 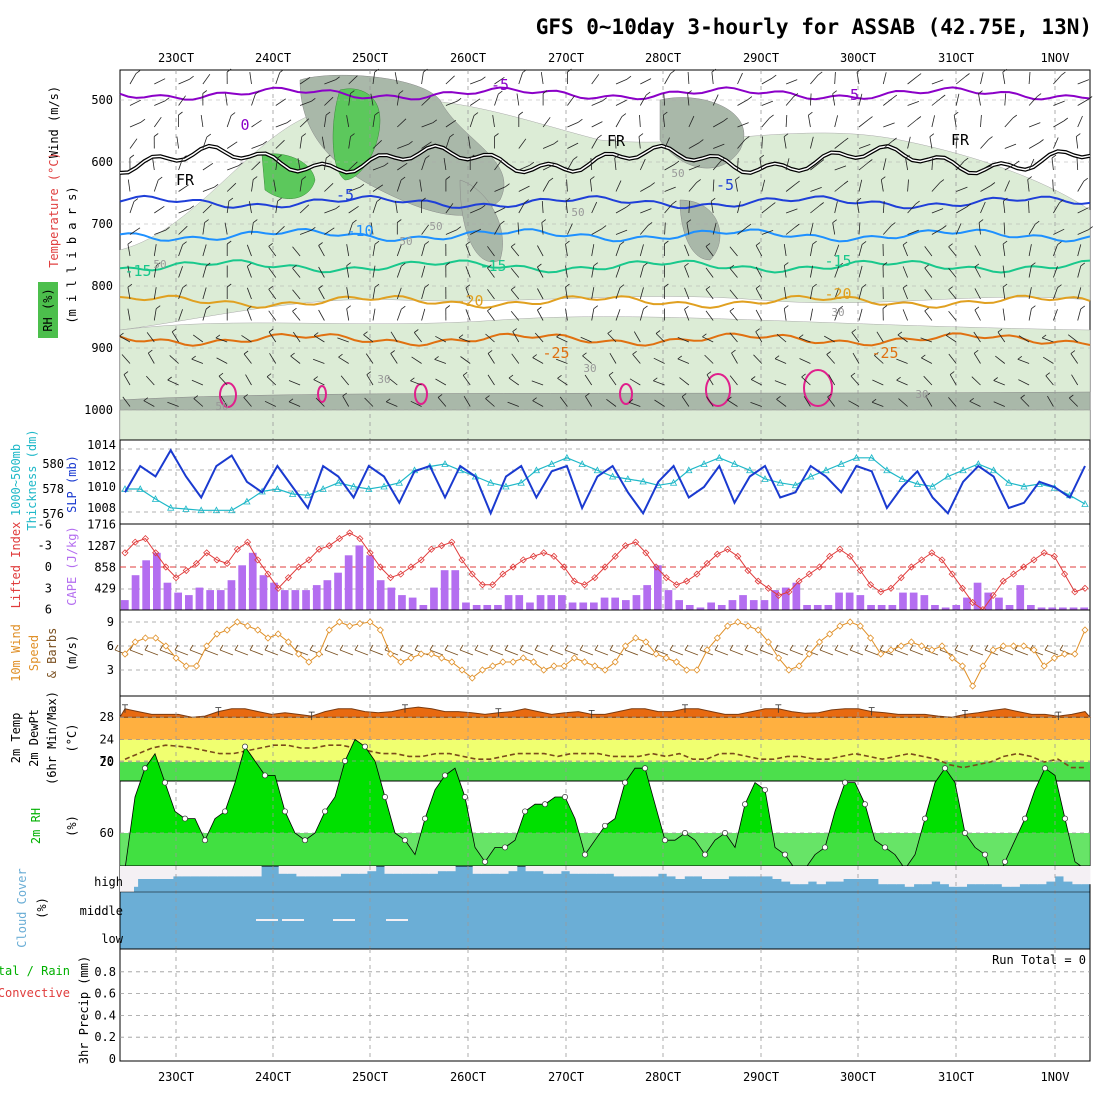 What do you see at coordinates (110, 670) in the screenshot?
I see `wind10-tick-label: 3` at bounding box center [110, 670].